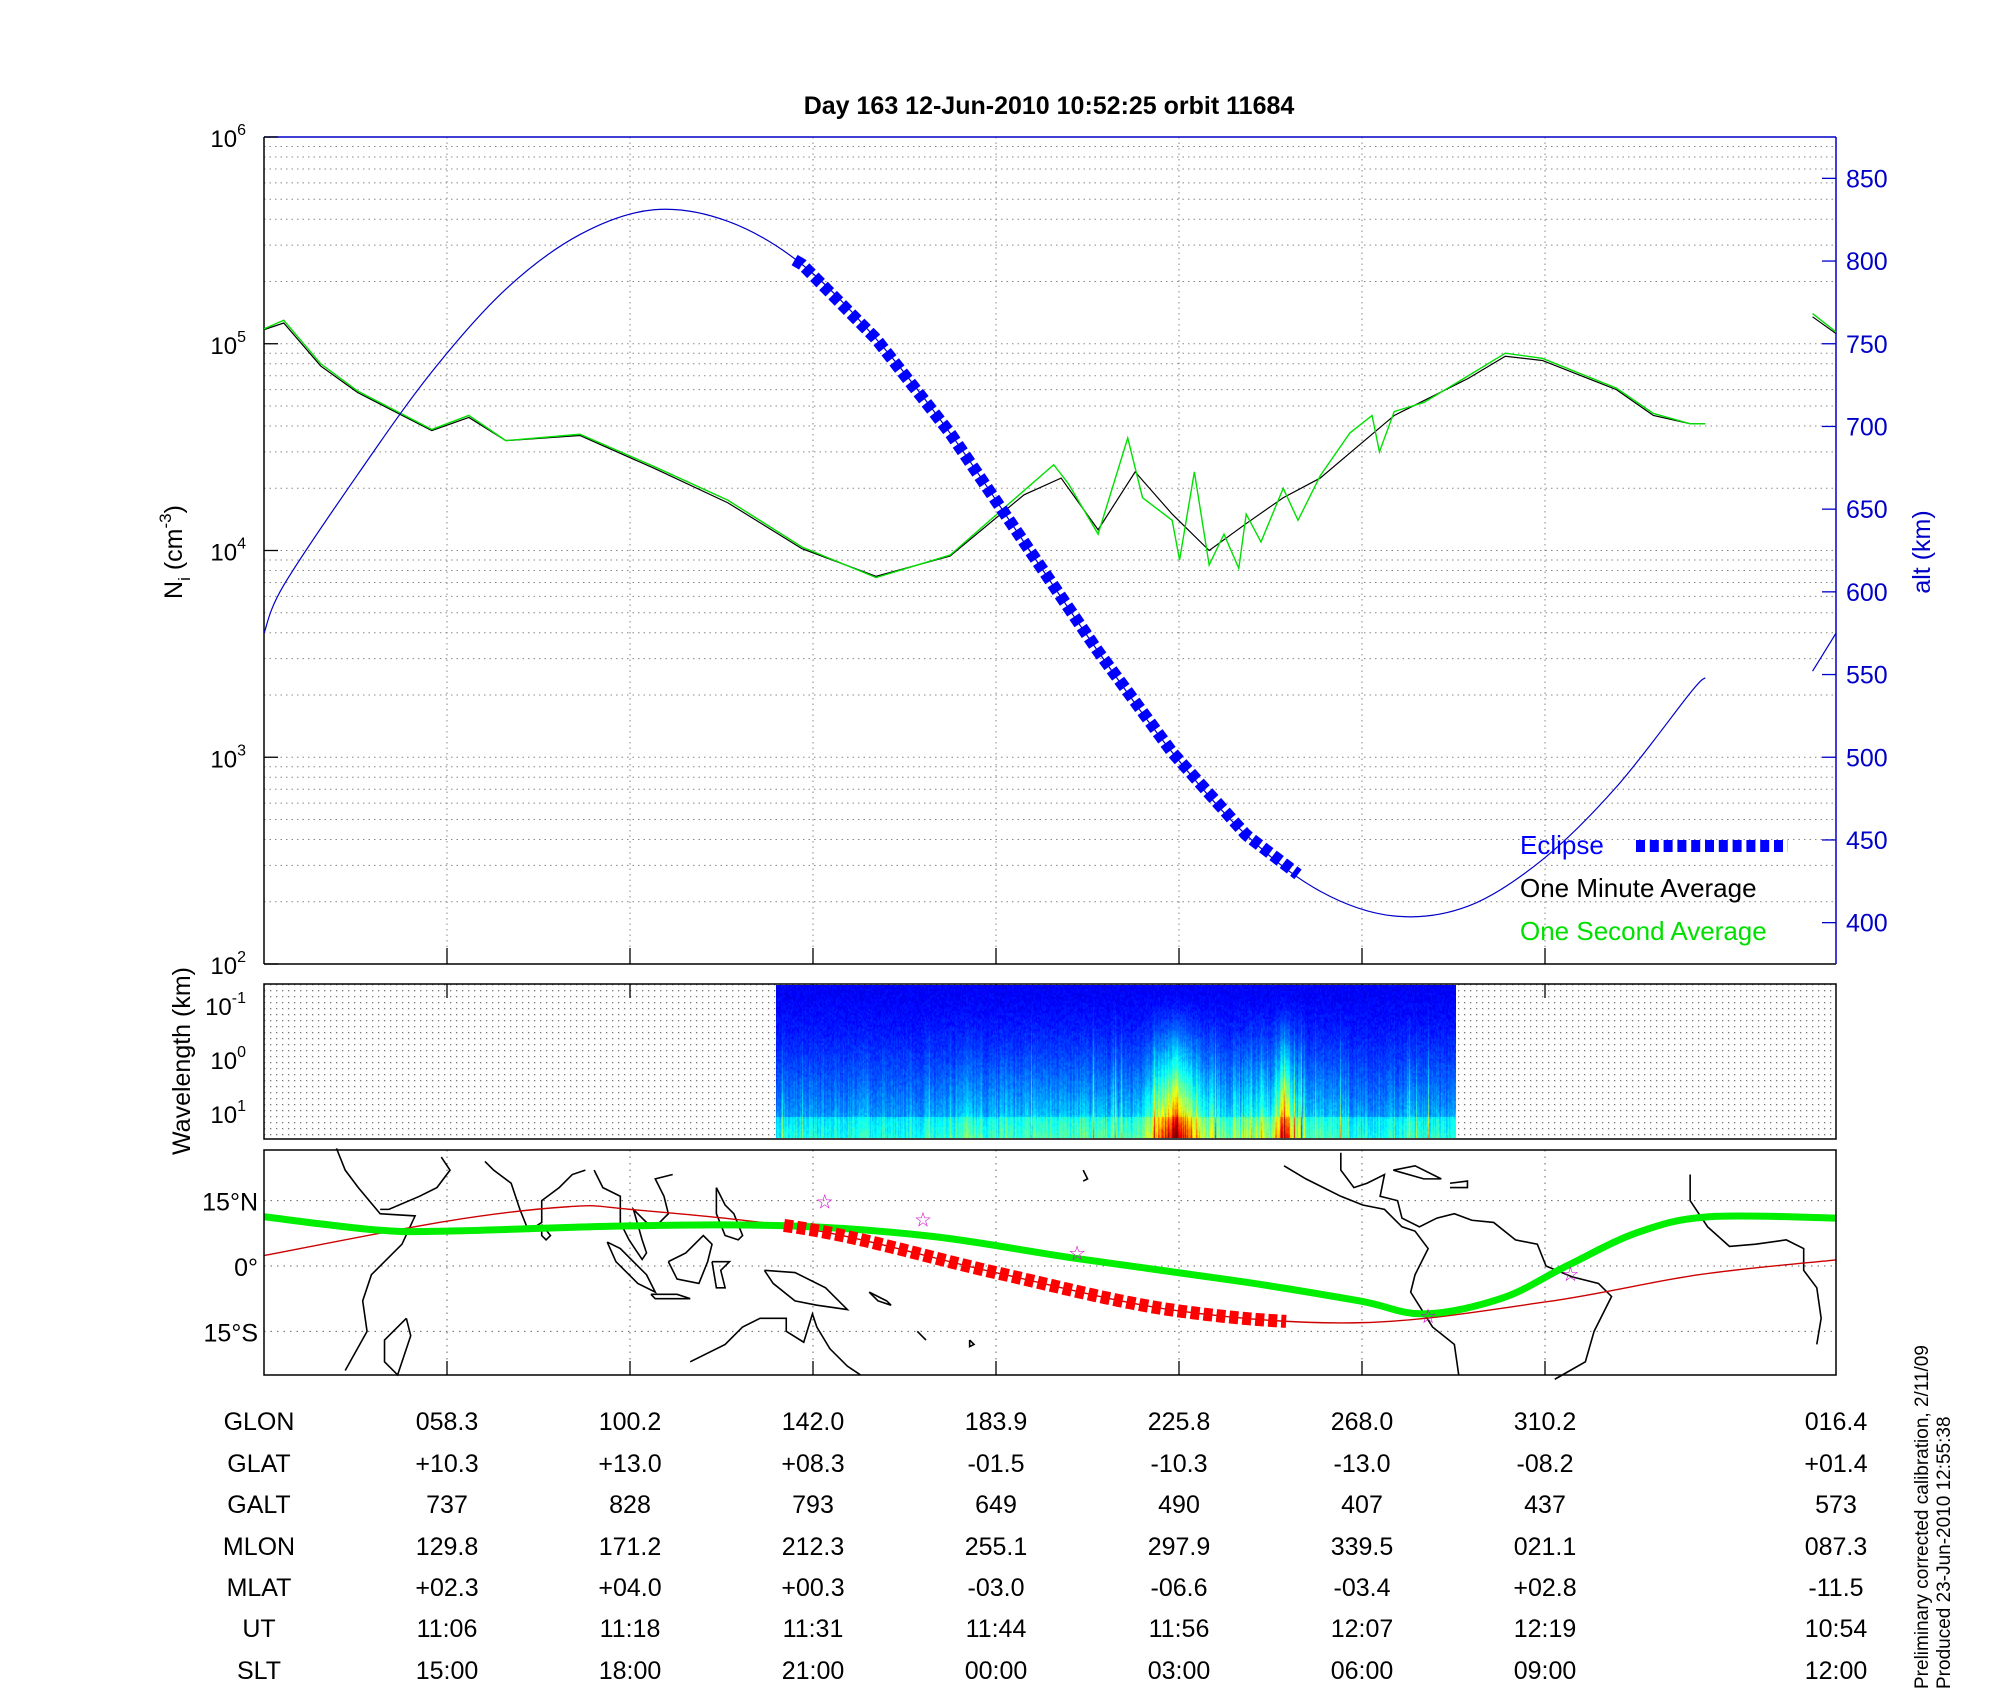 This screenshot has width=2000, height=1700. What do you see at coordinates (1867, 676) in the screenshot?
I see `y2-tick-label: 550` at bounding box center [1867, 676].